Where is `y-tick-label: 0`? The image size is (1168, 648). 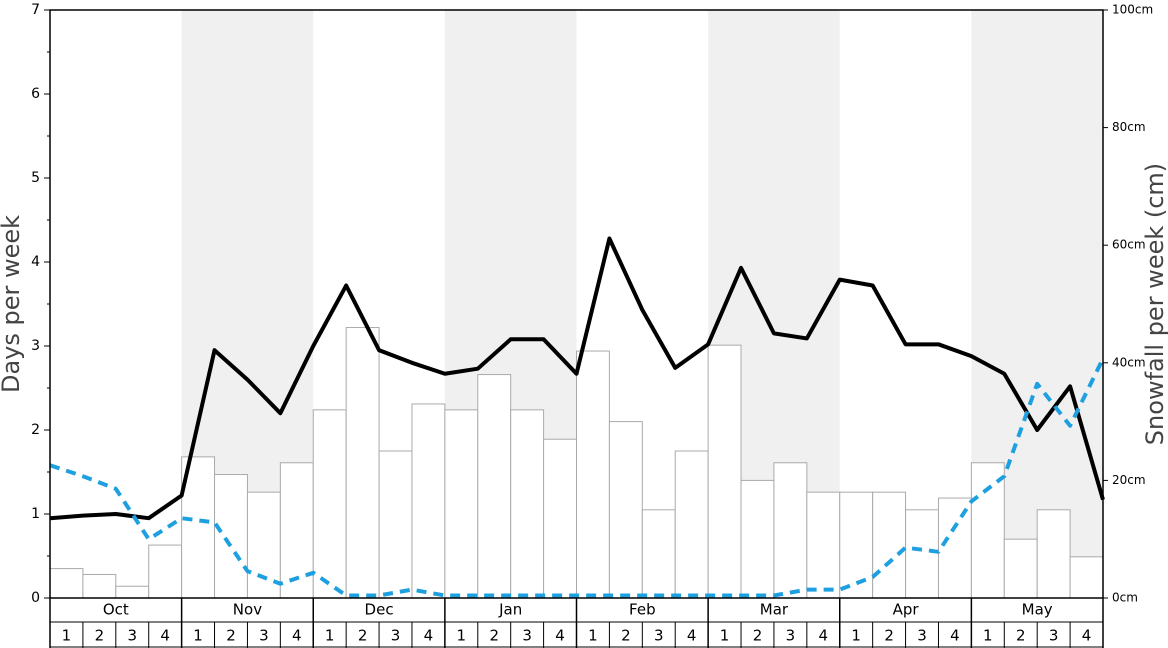 y-tick-label: 0 is located at coordinates (35, 598).